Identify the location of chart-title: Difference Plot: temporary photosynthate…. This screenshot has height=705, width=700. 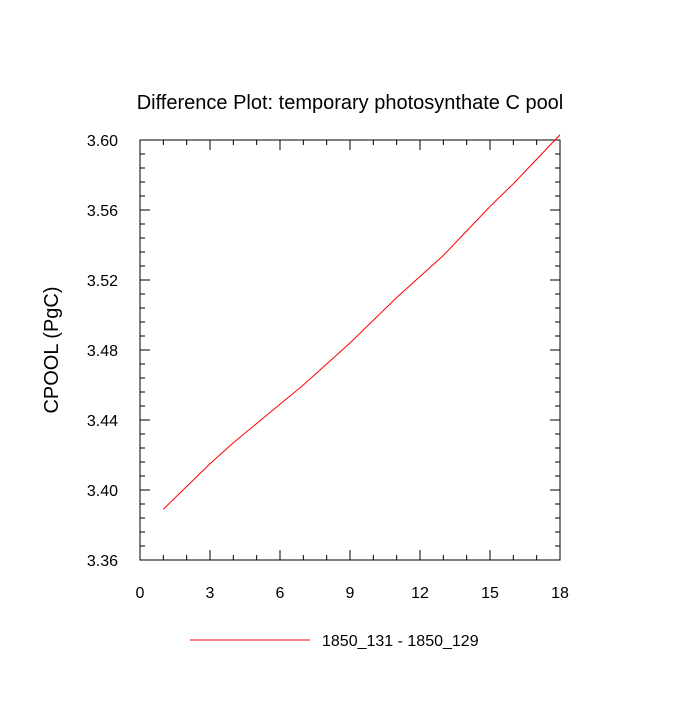
(350, 103).